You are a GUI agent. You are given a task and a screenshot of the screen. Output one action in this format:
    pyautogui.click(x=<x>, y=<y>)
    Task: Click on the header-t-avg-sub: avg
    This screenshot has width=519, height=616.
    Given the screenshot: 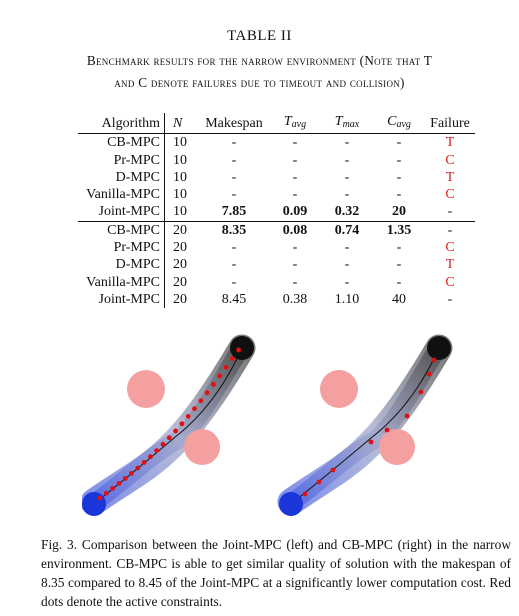 What is the action you would take?
    pyautogui.click(x=299, y=124)
    